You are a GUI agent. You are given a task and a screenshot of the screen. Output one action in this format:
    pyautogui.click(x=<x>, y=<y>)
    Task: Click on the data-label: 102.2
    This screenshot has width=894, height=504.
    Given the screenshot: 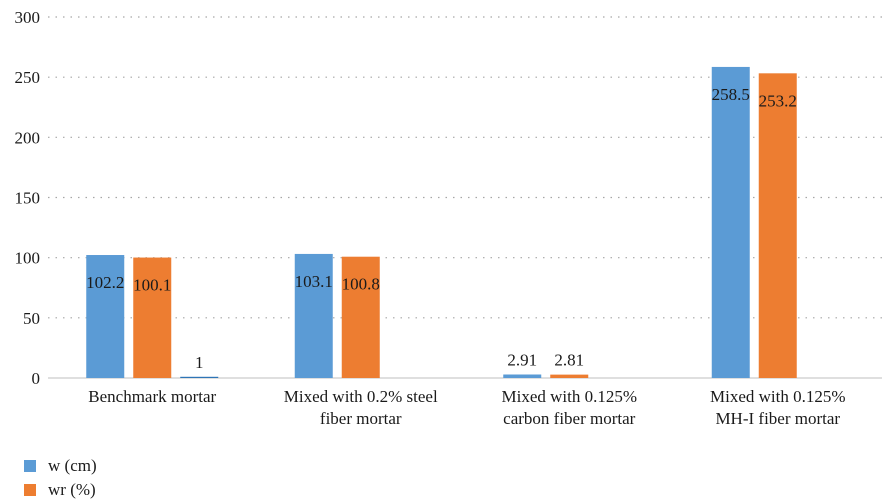 What is the action you would take?
    pyautogui.click(x=105, y=282)
    